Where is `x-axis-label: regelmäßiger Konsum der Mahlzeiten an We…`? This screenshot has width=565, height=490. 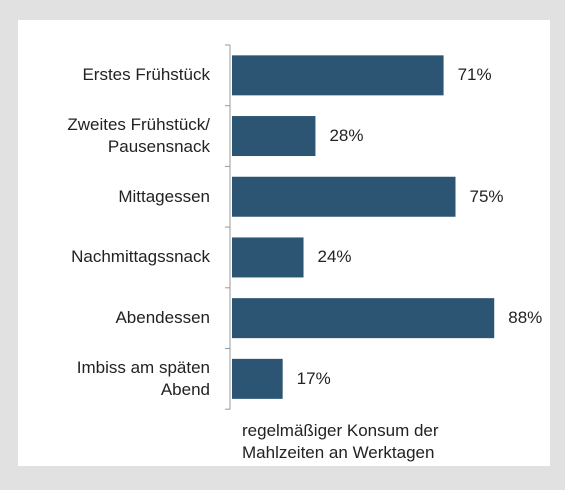 x-axis-label: regelmäßiger Konsum der Mahlzeiten an We… is located at coordinates (340, 441).